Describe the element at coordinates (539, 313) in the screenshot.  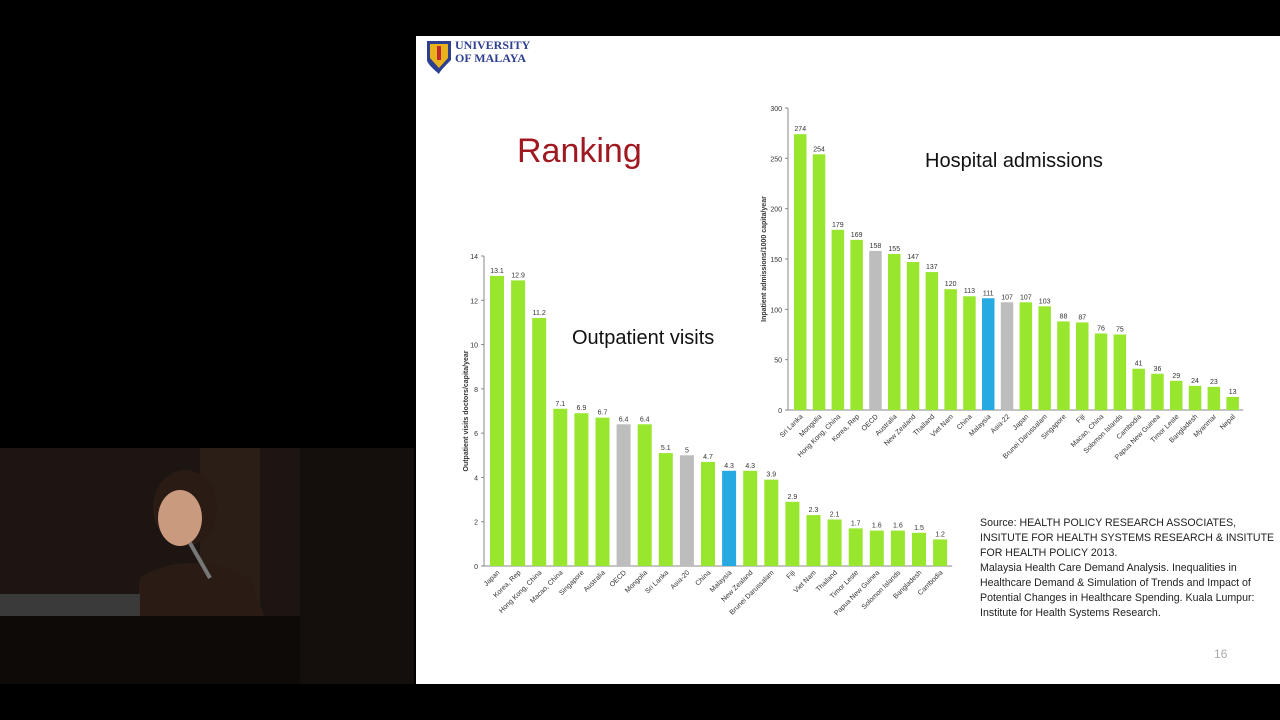
I see `bar-value-label: 11.2` at that location.